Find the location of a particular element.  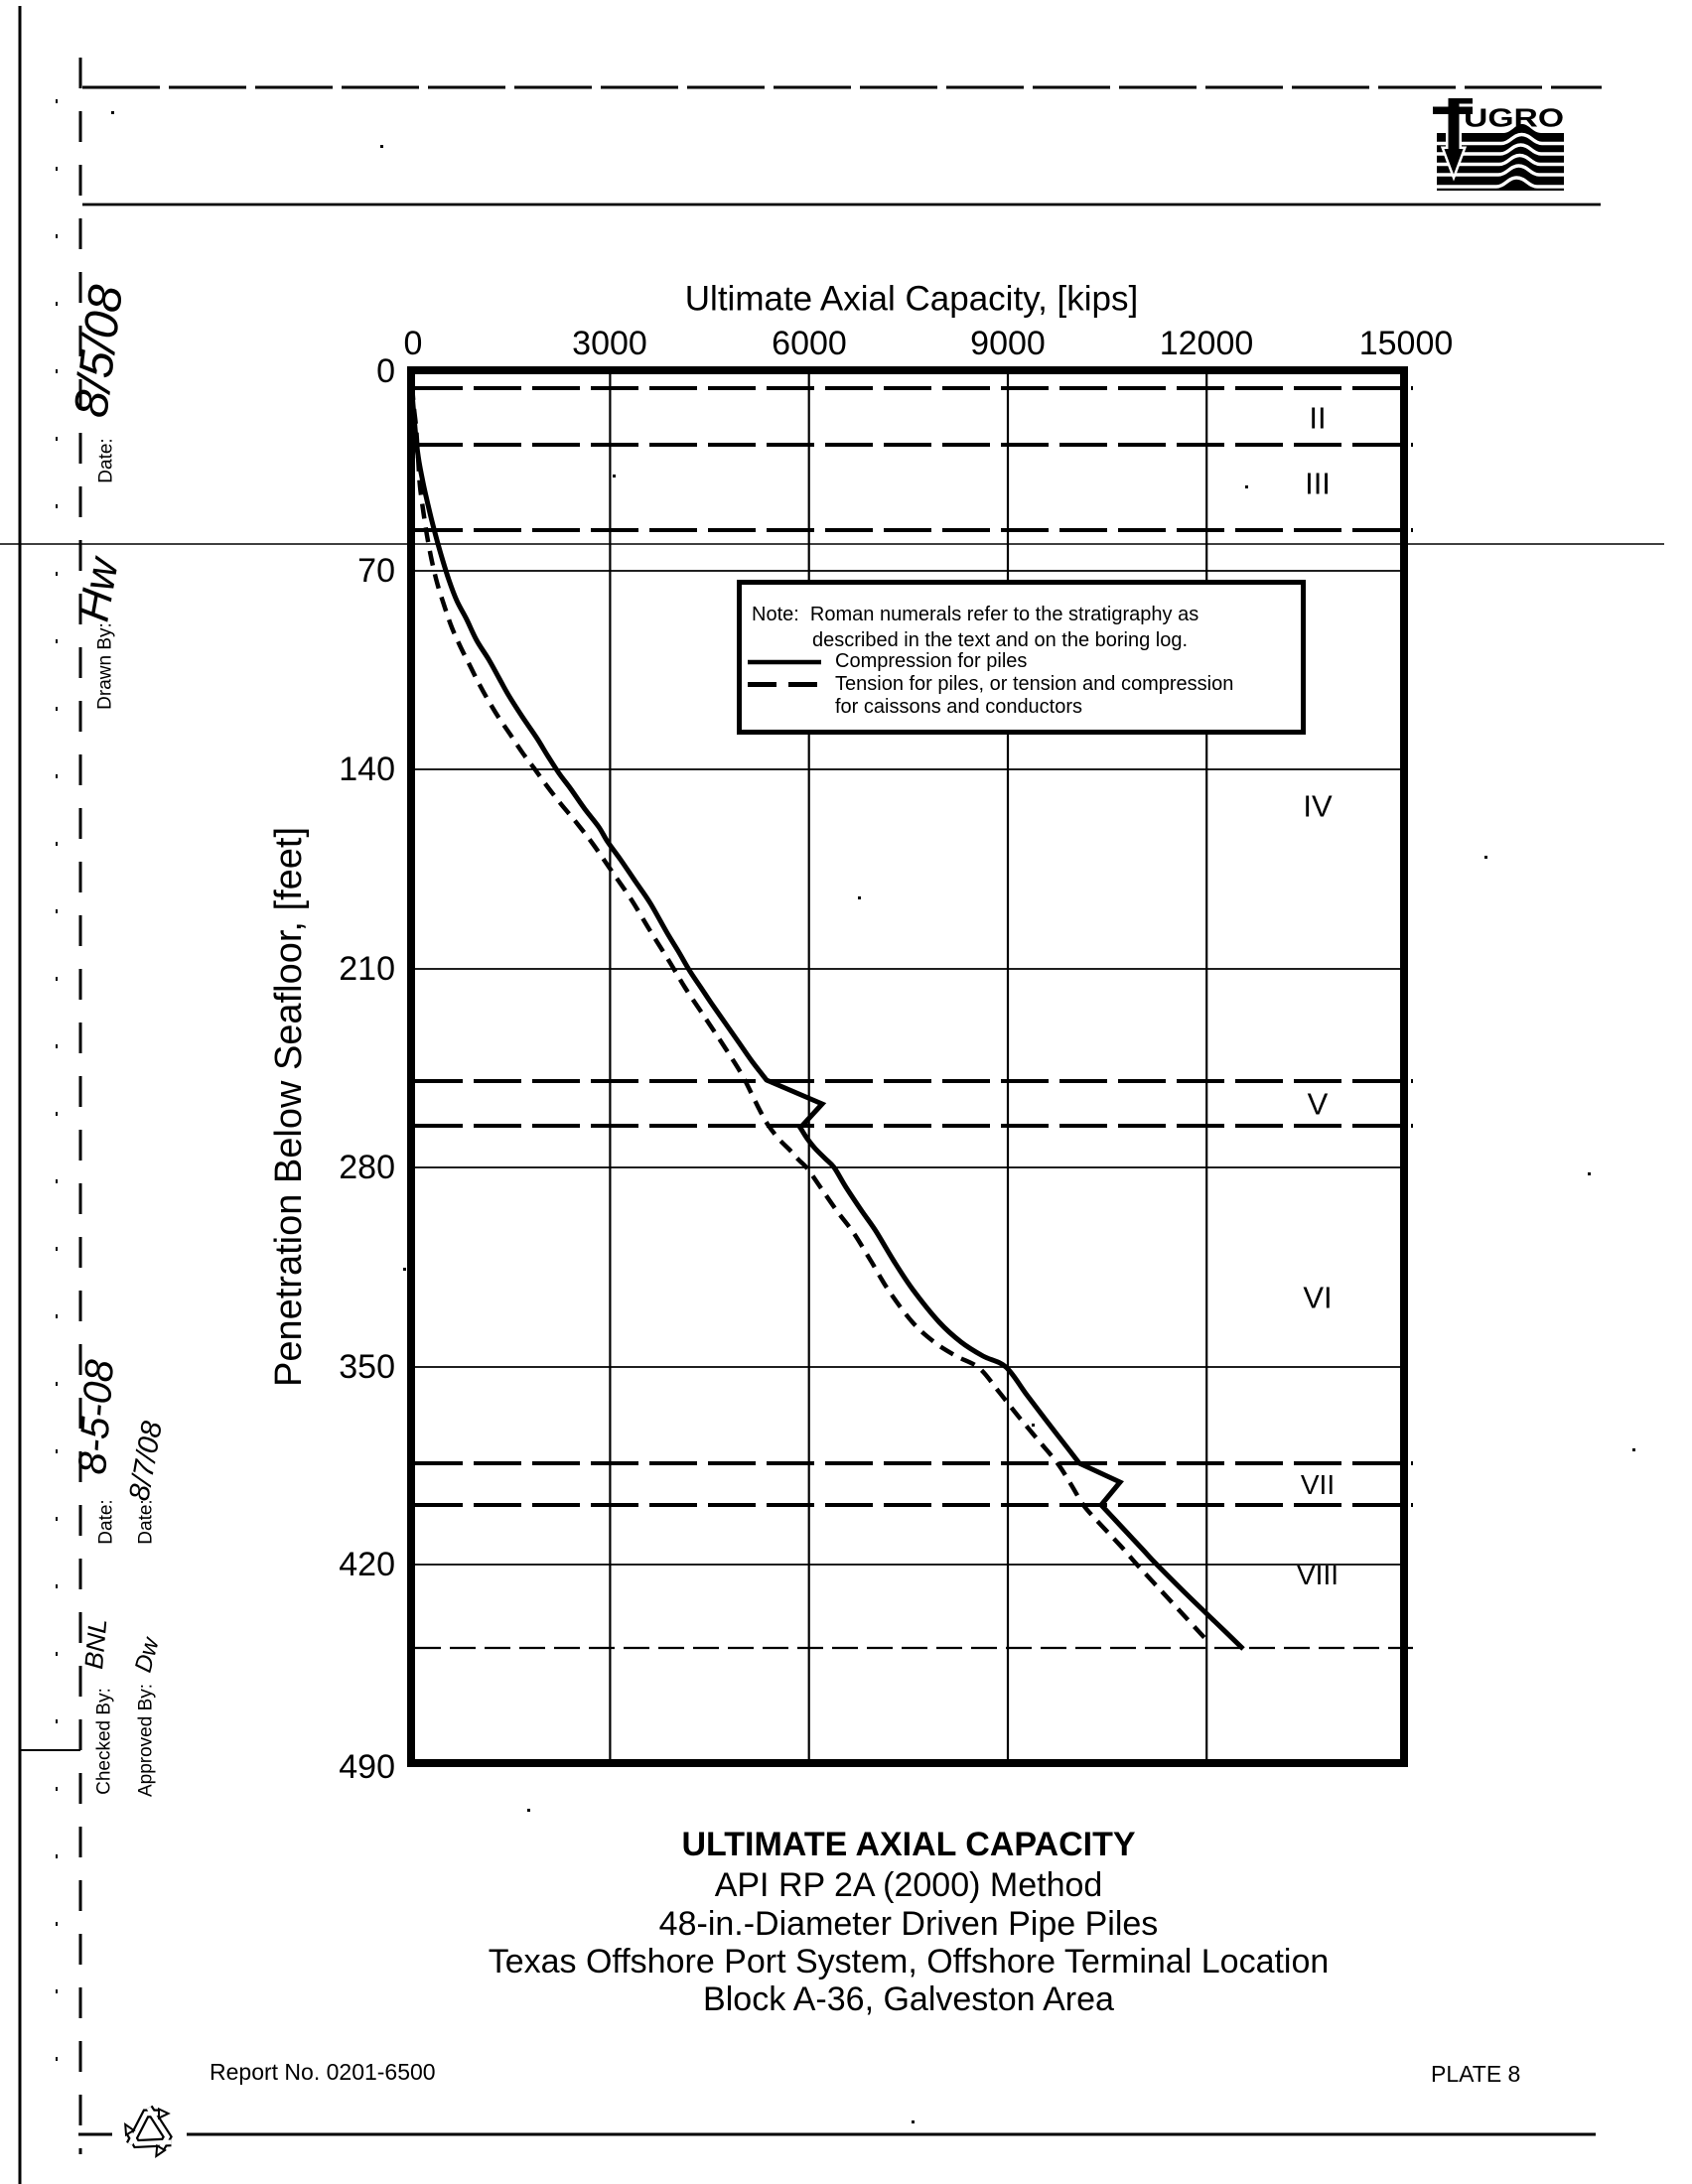

svg-text: UGRO is located at coordinates (1514, 118).